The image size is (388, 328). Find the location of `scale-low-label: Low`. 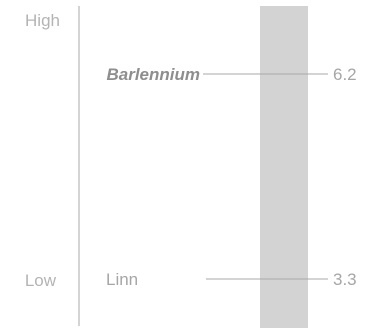

scale-low-label: Low is located at coordinates (41, 280).